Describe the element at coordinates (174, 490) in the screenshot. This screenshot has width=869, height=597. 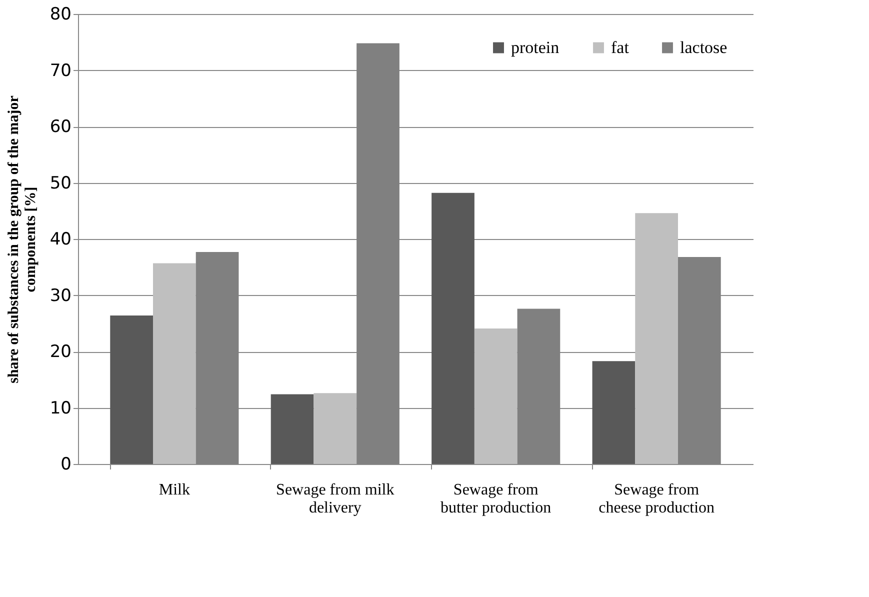
I see `x-tick-label: Milk` at that location.